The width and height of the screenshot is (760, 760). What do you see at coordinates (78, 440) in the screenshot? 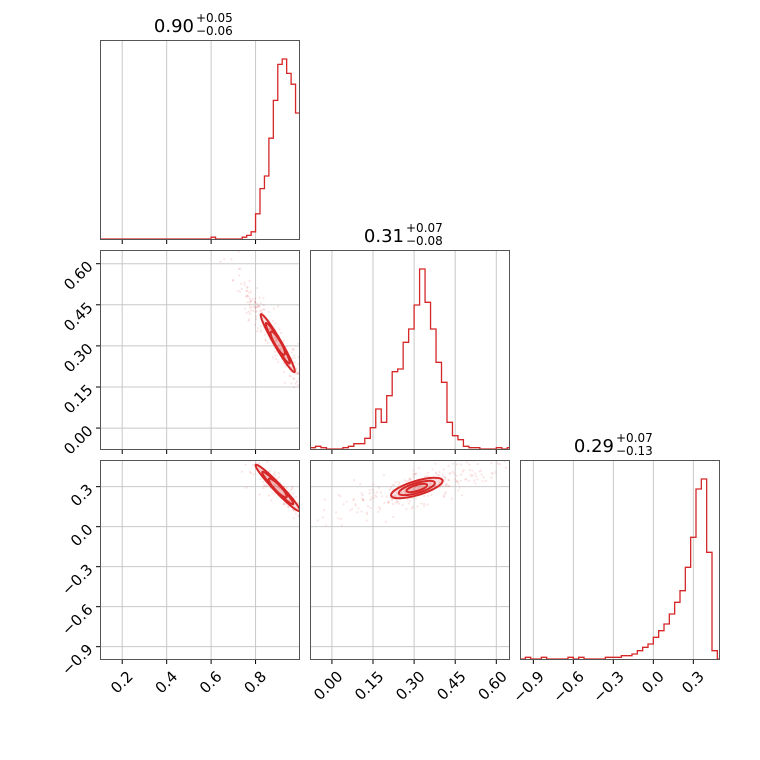
I see `y-tick-label: 0.00` at bounding box center [78, 440].